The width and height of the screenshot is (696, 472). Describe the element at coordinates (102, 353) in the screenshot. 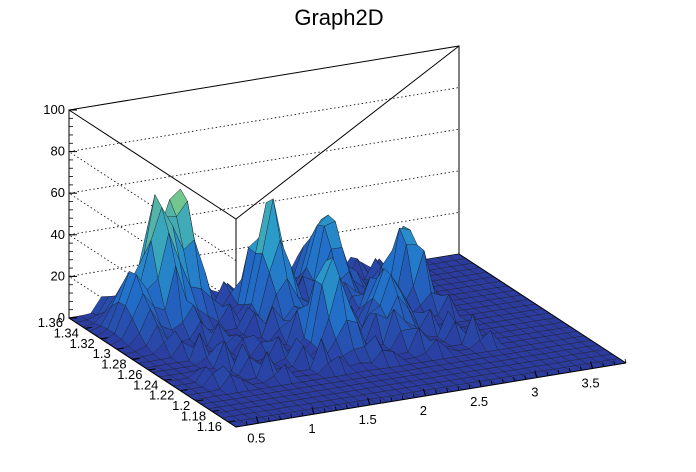

I see `y-tick-label: 1.3` at that location.